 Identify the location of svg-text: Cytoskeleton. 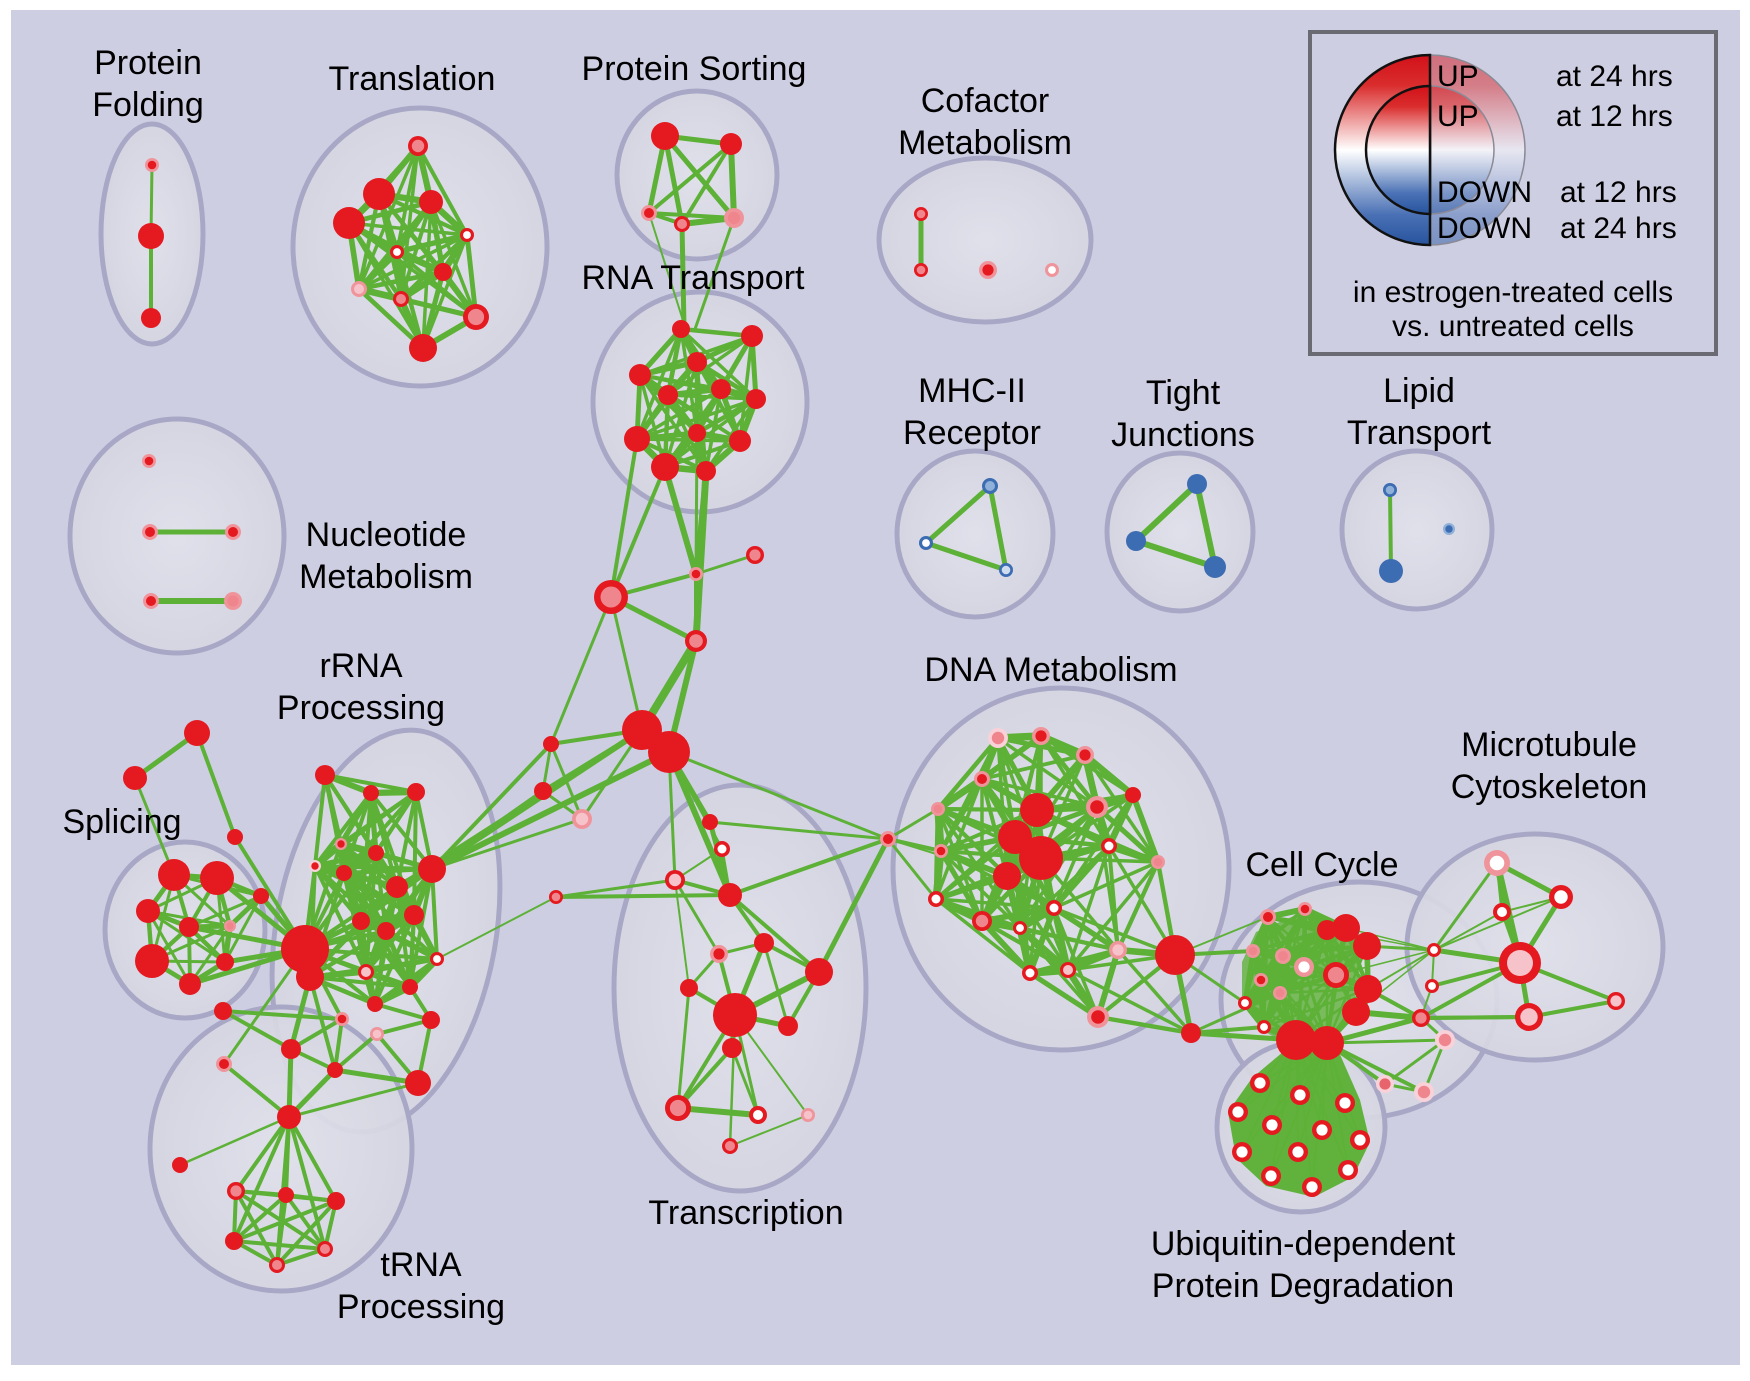
(1549, 787).